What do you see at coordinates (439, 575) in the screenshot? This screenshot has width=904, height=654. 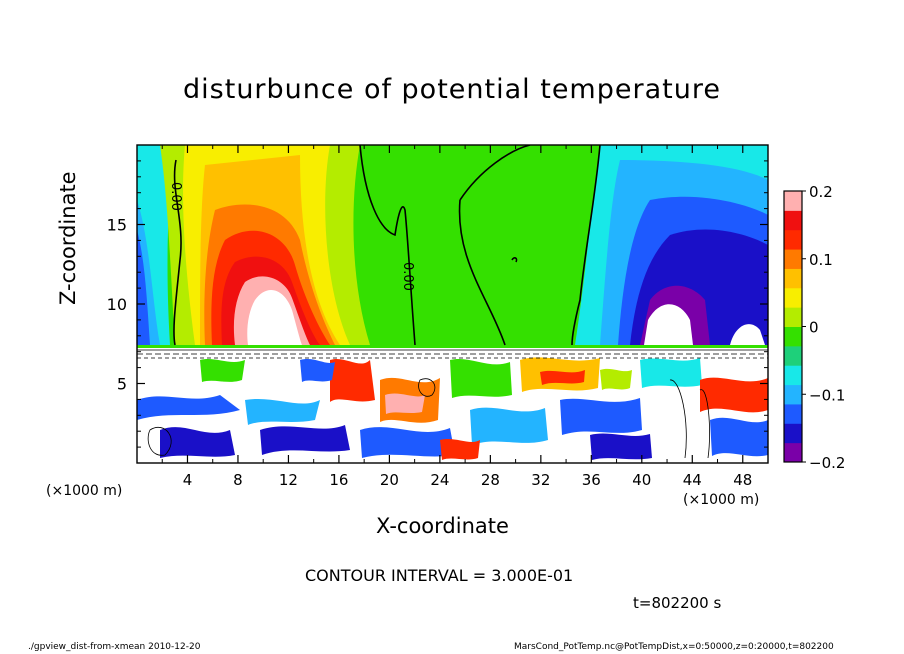 I see `contour-interval-label: CONTOUR INTERVAL = 3.000E-01` at bounding box center [439, 575].